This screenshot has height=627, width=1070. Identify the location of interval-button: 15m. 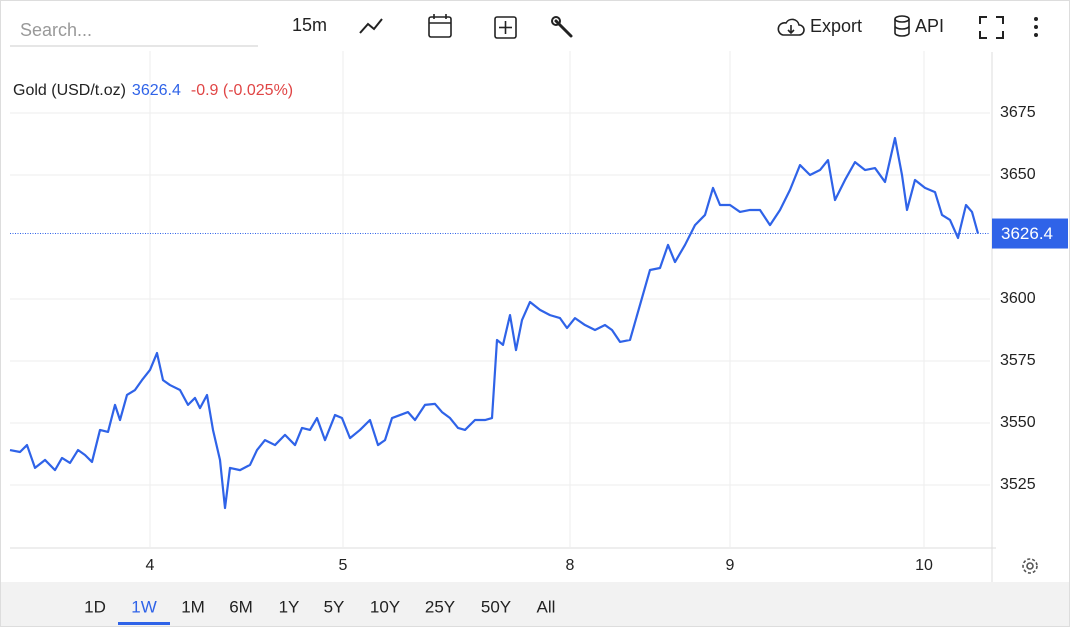
(309, 25).